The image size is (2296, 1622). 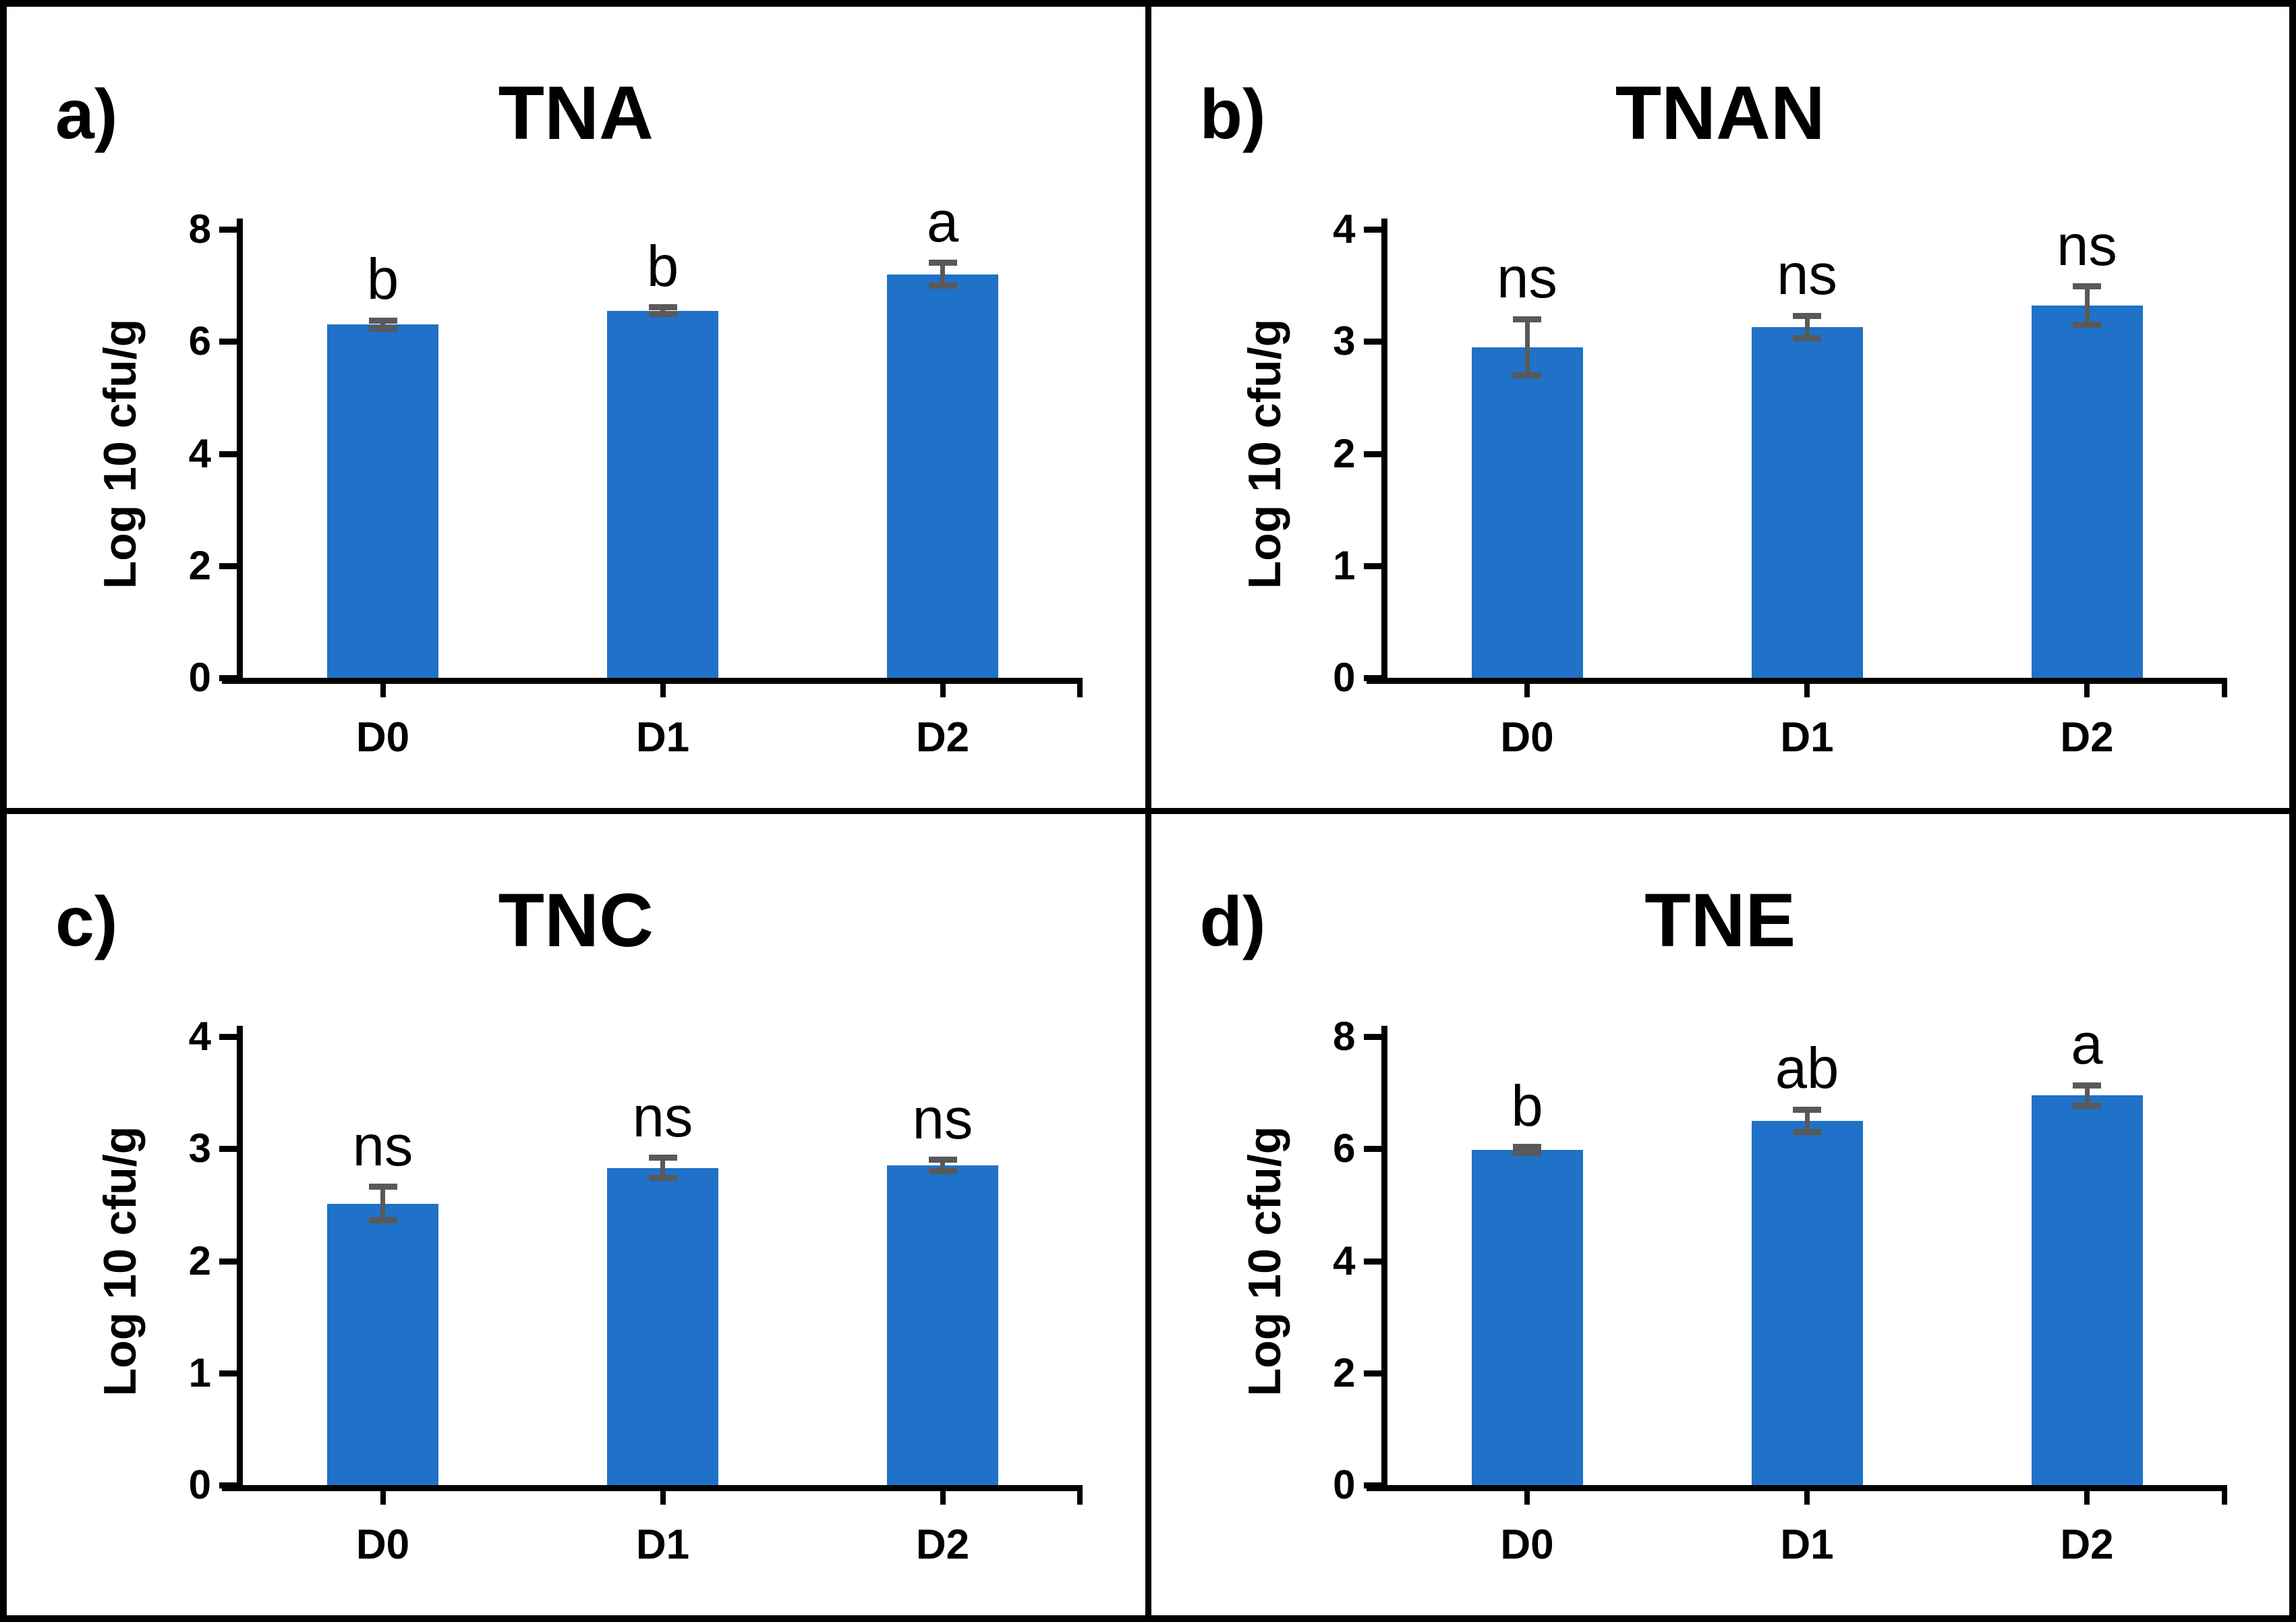 I want to click on sig-label: ab, so click(x=1807, y=1069).